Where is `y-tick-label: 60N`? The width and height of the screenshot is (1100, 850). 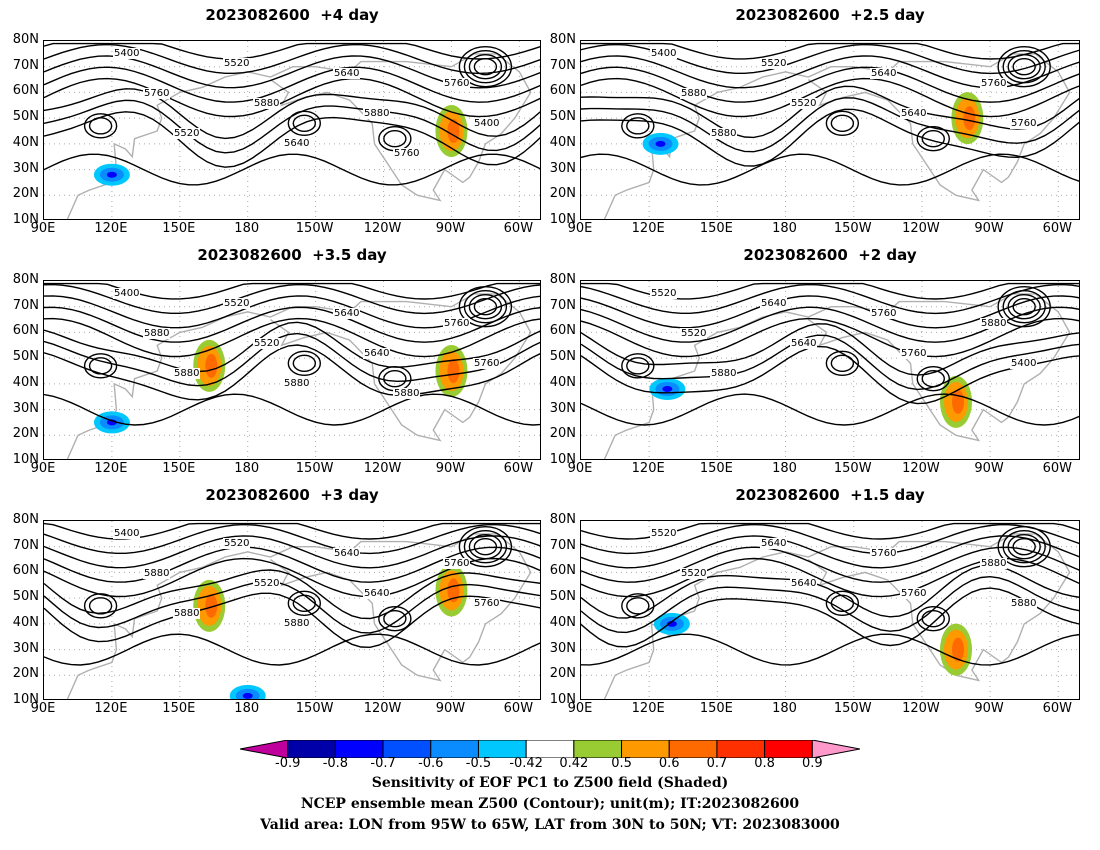
y-tick-label: 60N is located at coordinates (25, 91).